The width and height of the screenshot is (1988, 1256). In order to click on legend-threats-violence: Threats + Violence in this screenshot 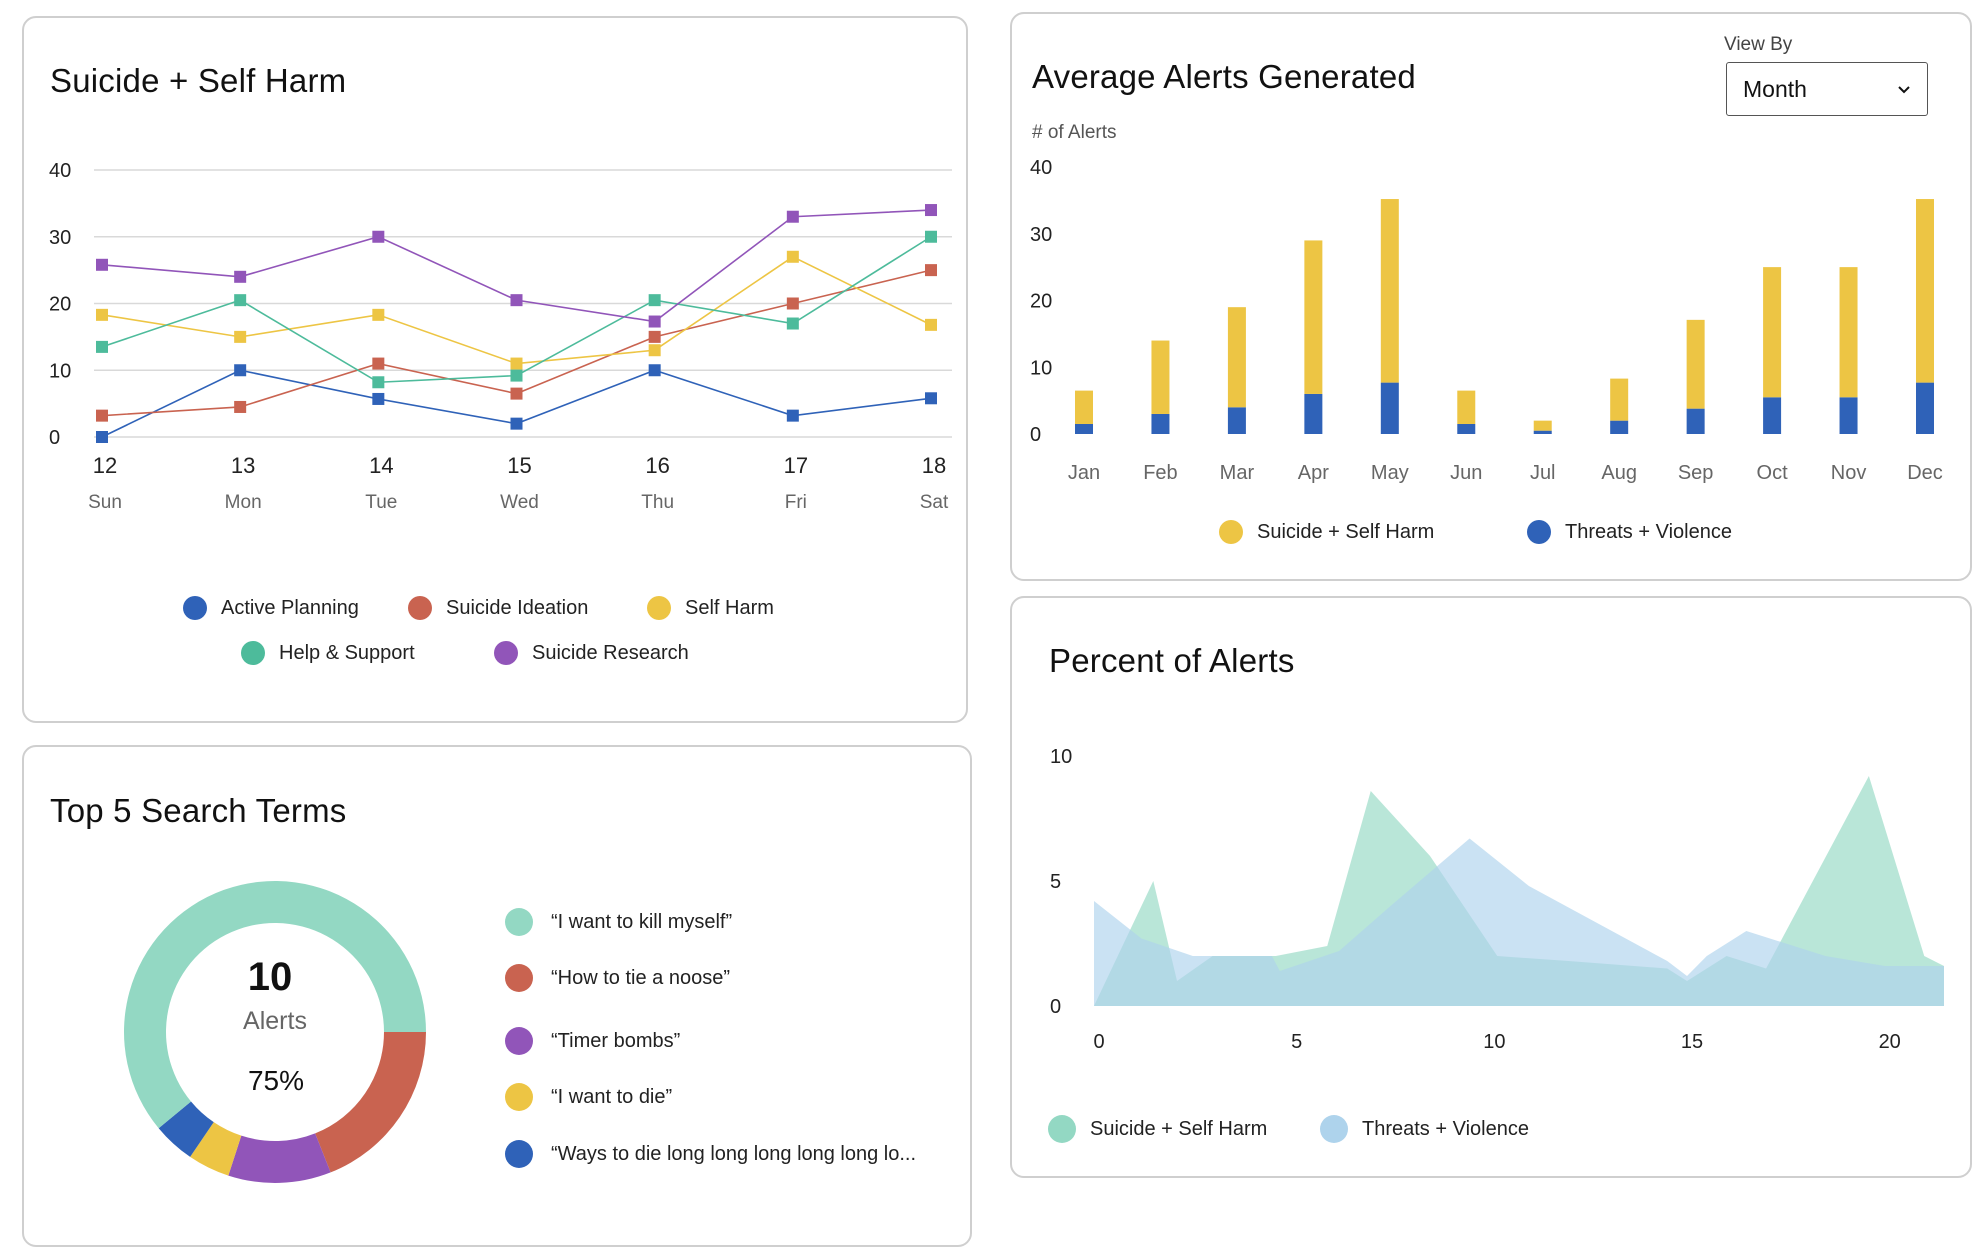, I will do `click(1629, 532)`.